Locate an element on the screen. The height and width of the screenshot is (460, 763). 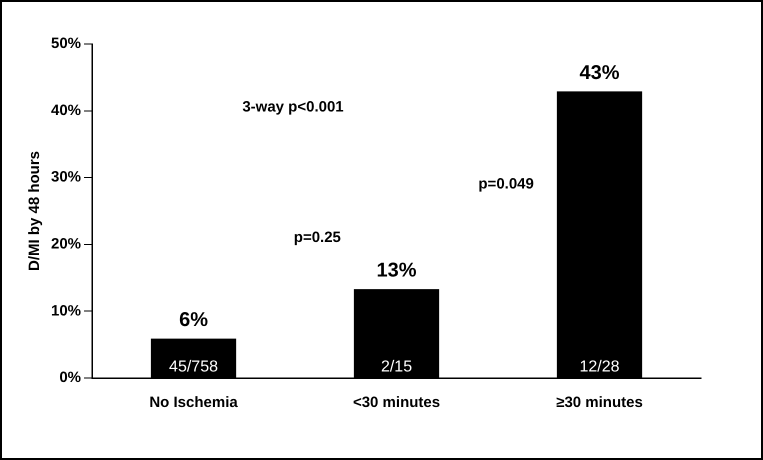
y-tick-label: 0% is located at coordinates (70, 377).